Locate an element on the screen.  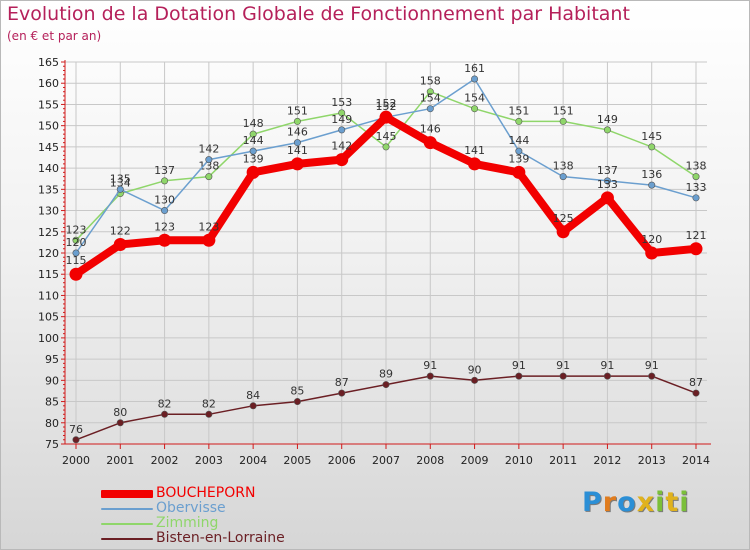
logo-letter: t is located at coordinates (672, 502).